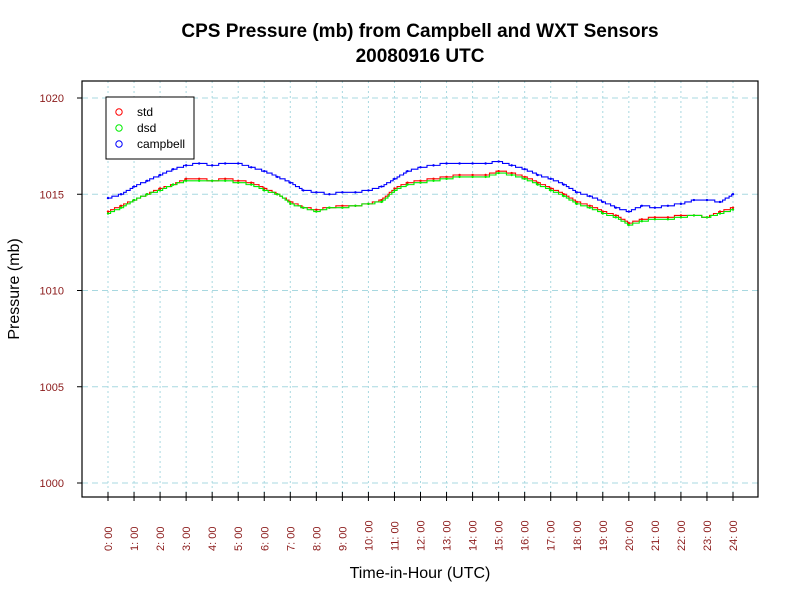 The width and height of the screenshot is (800, 600). Describe the element at coordinates (119, 144) in the screenshot. I see `legend-marker-campbell` at that location.